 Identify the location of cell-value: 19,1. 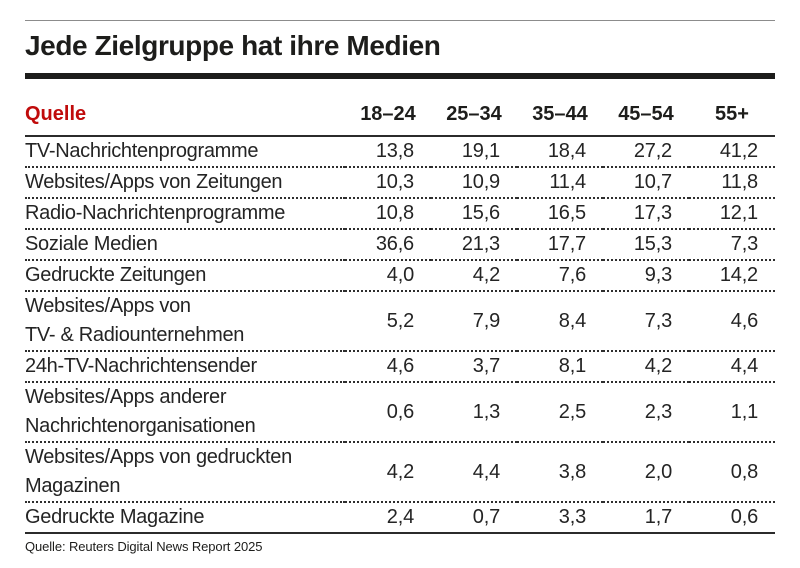
(474, 152).